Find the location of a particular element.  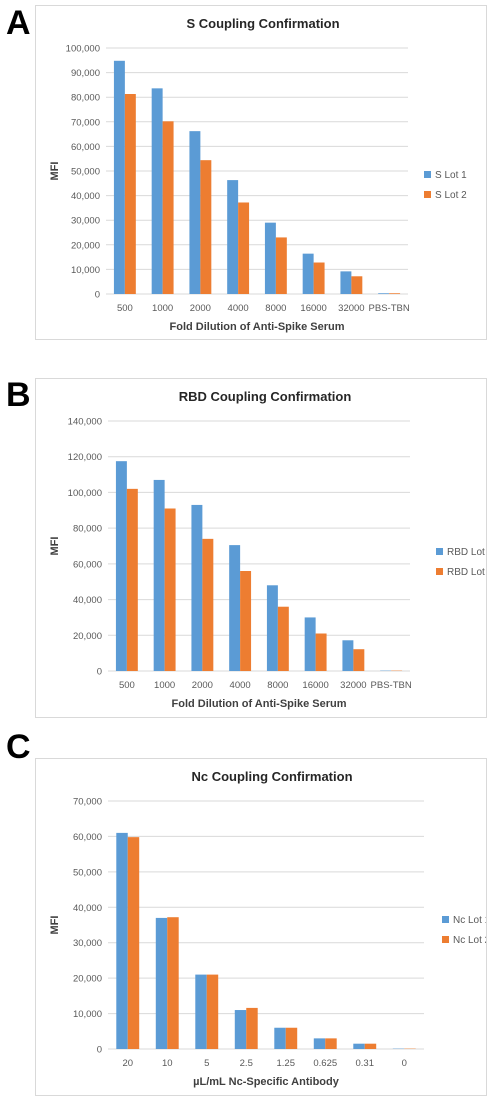

y-tick-label: 90,000 is located at coordinates (85, 73).